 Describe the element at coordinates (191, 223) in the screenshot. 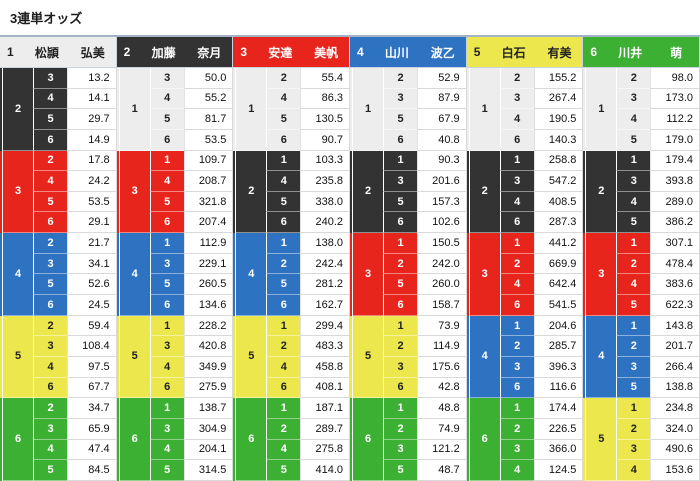

I see `odds-row: 6 207.4` at that location.